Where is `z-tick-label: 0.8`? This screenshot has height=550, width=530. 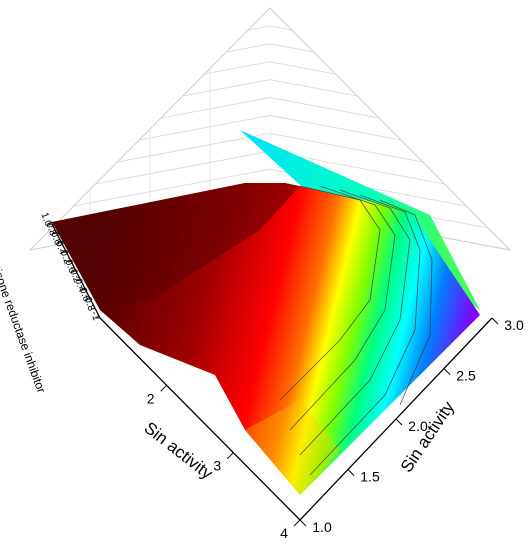
z-tick-label: 0.8 is located at coordinates (50, 229).